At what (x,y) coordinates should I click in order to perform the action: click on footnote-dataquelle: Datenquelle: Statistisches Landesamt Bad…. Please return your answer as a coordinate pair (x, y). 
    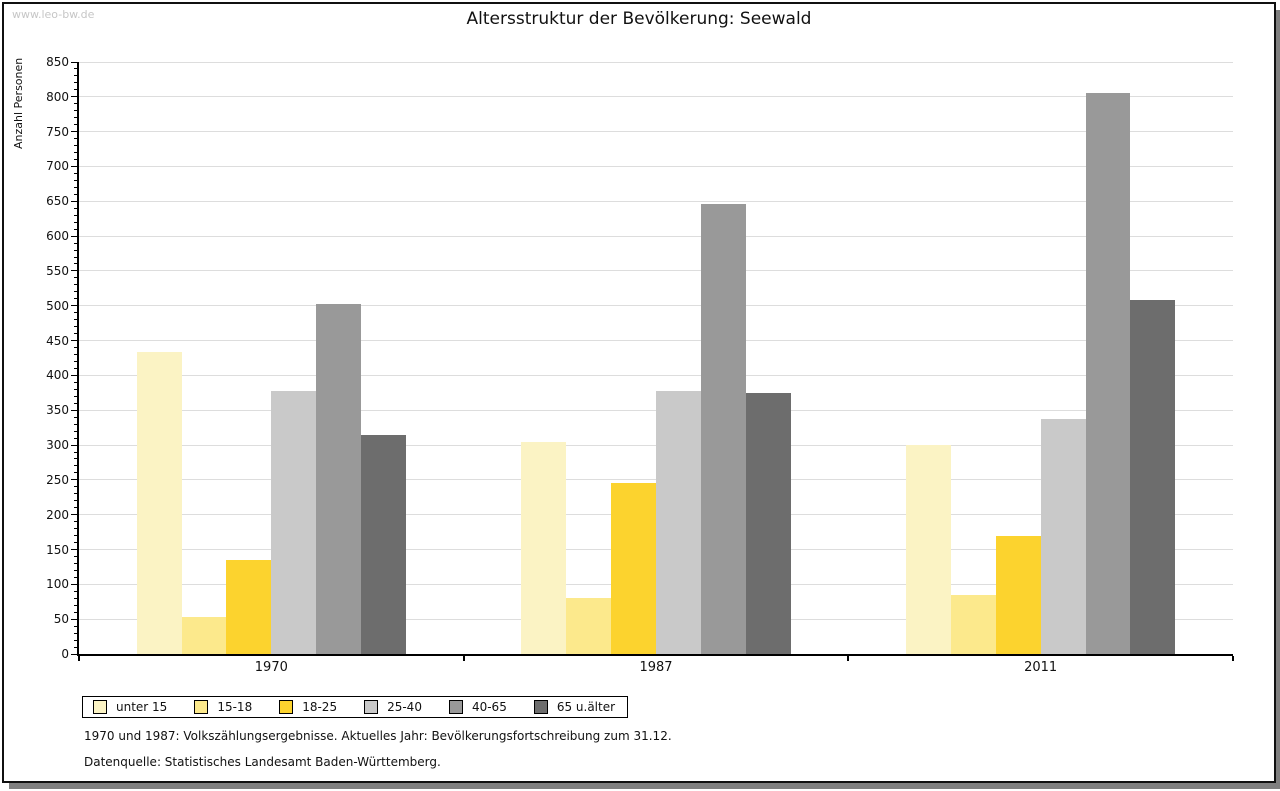
    Looking at the image, I should click on (262, 762).